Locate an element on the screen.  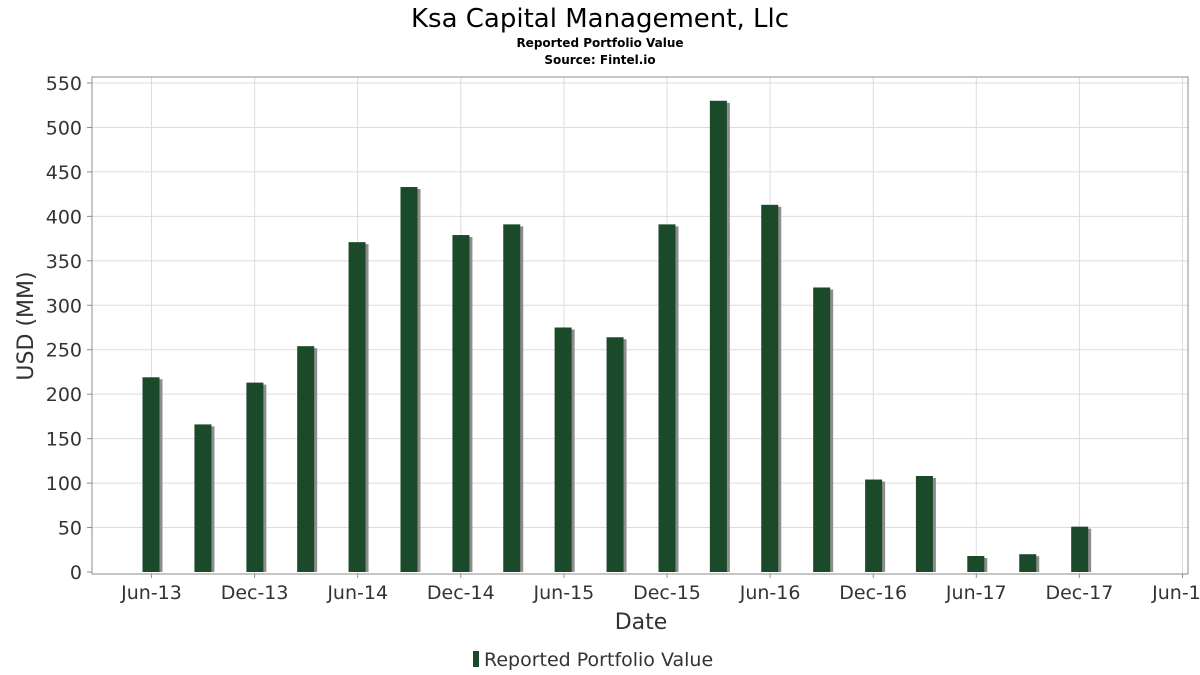
x-tick-label: Jun-13 is located at coordinates (151, 593).